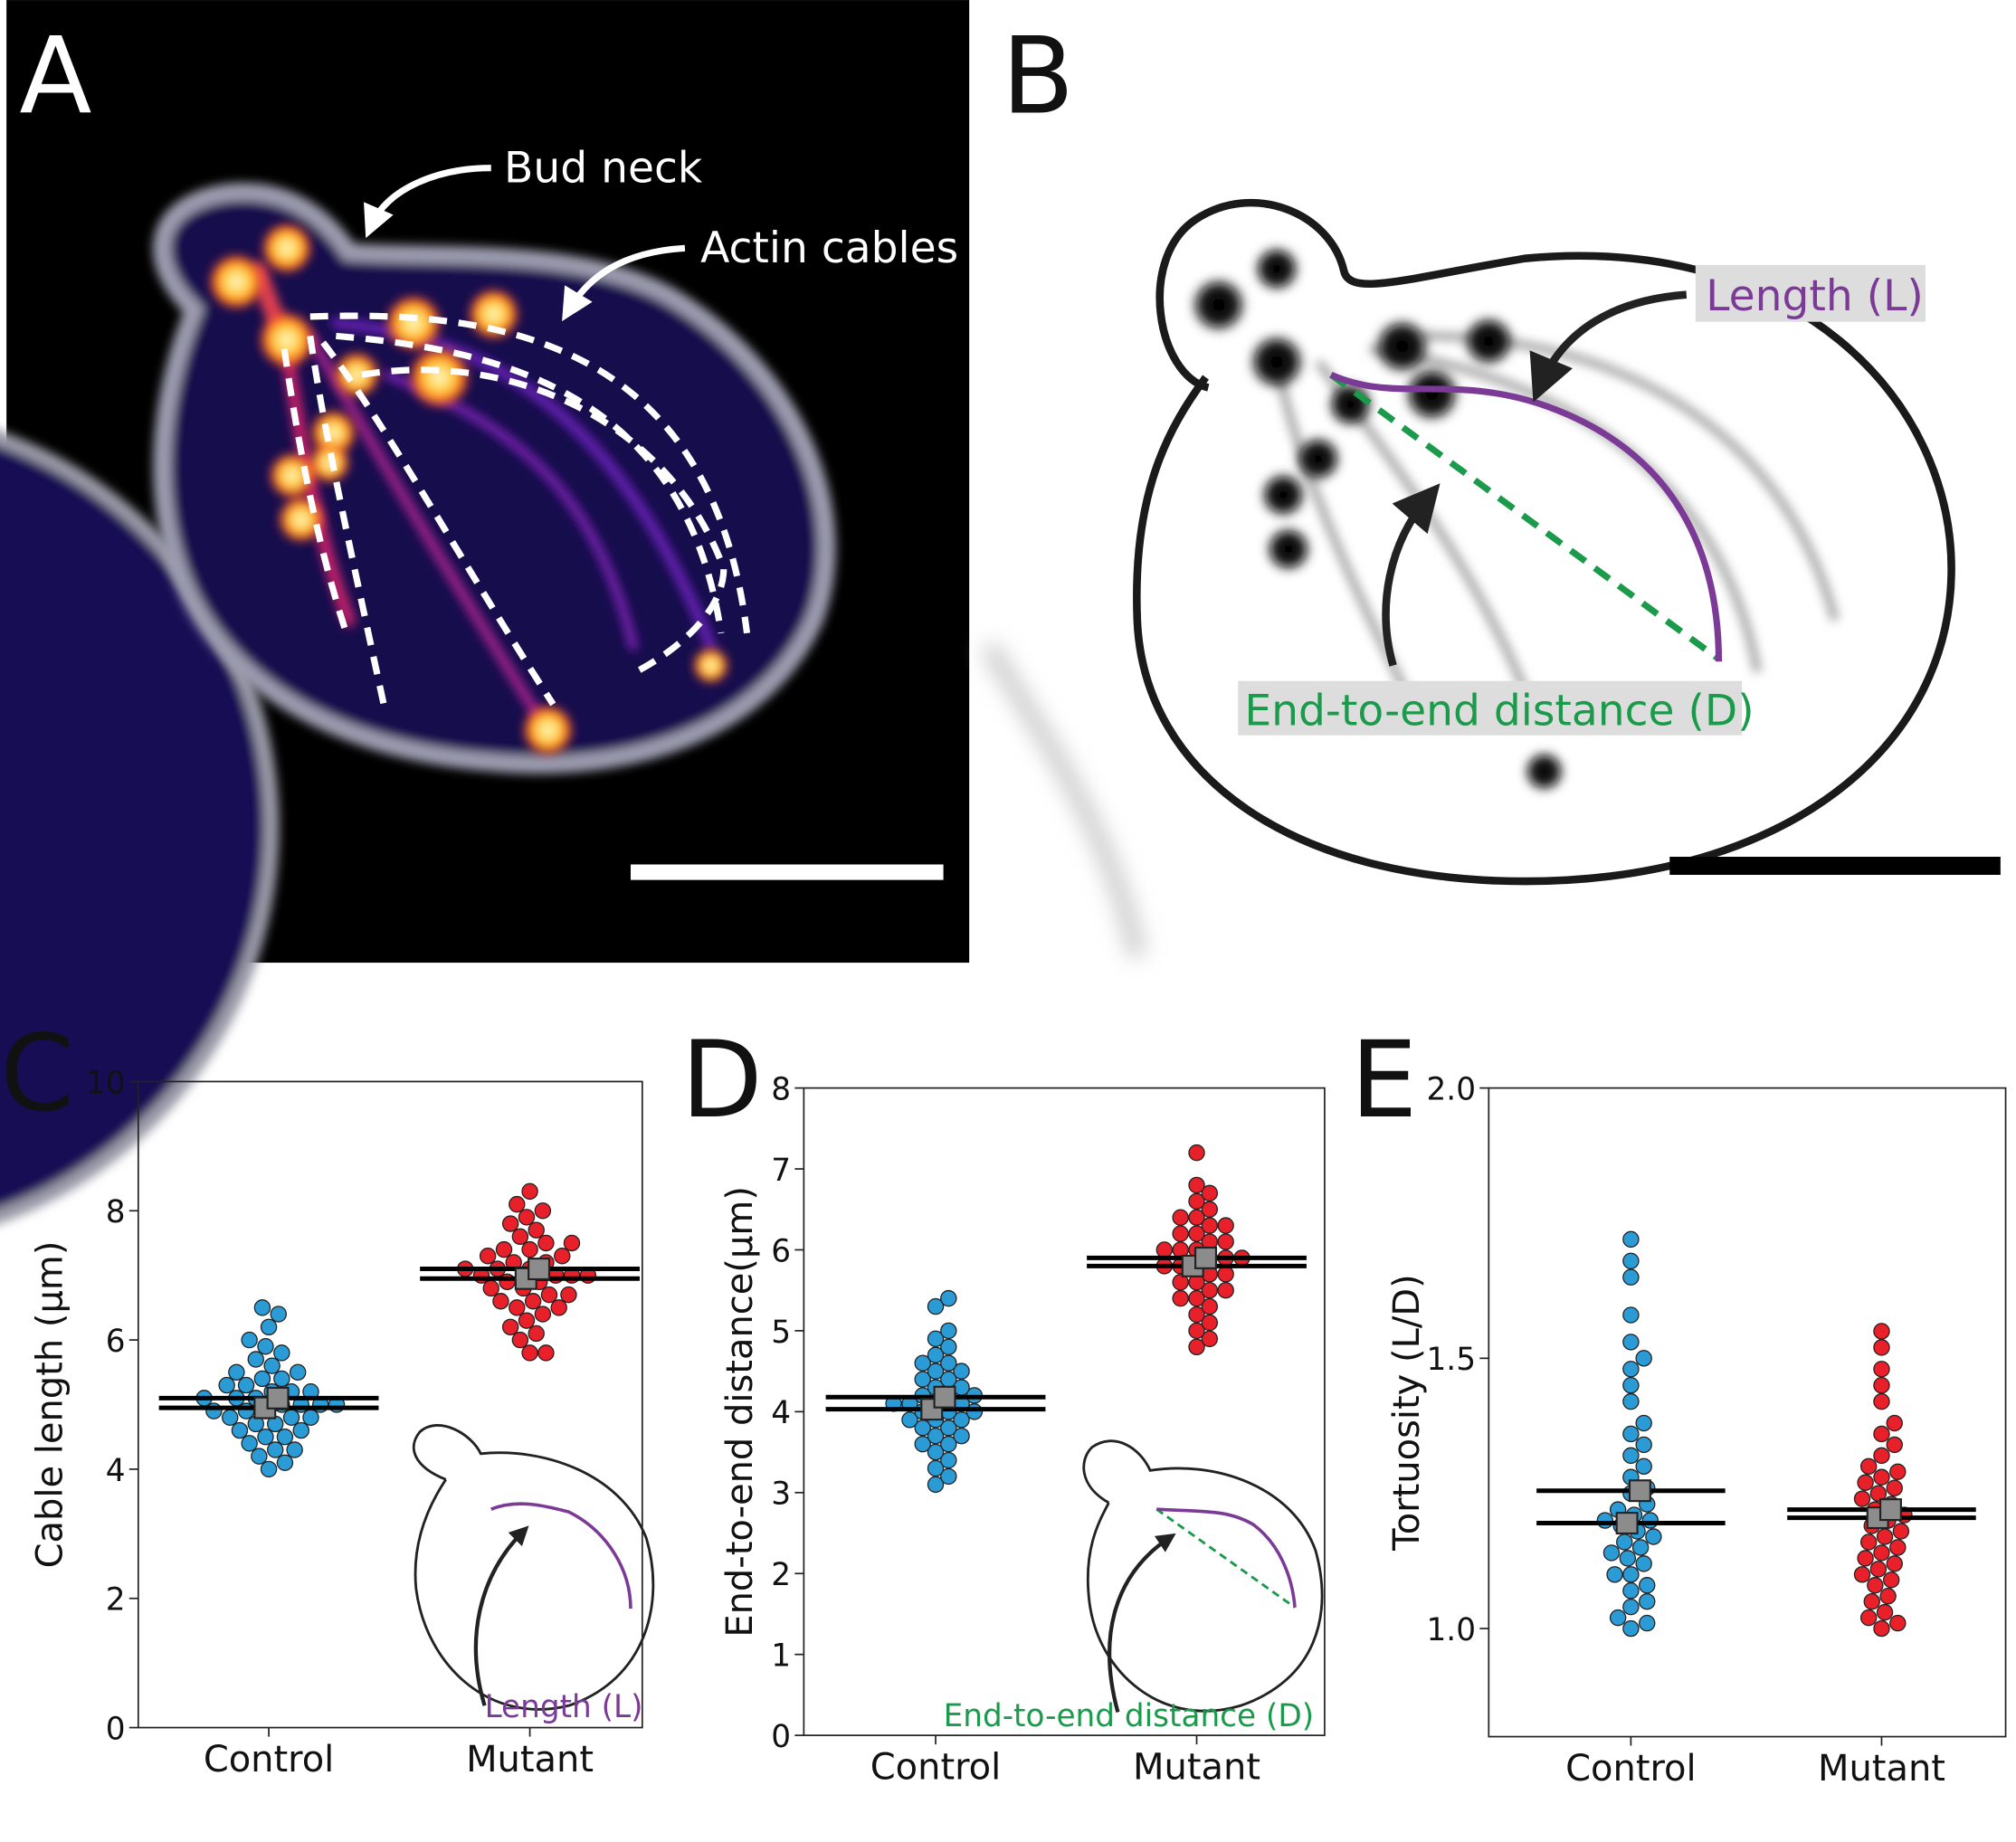 Image resolution: width=2016 pixels, height=1842 pixels. What do you see at coordinates (468, 489) in the screenshot?
I see `actin-patches` at bounding box center [468, 489].